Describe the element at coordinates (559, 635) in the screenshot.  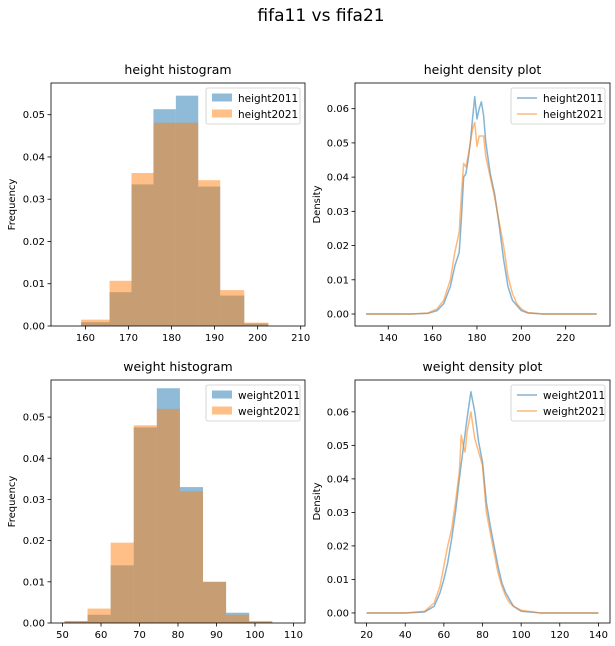
I see `x-tick-label: 120` at that location.